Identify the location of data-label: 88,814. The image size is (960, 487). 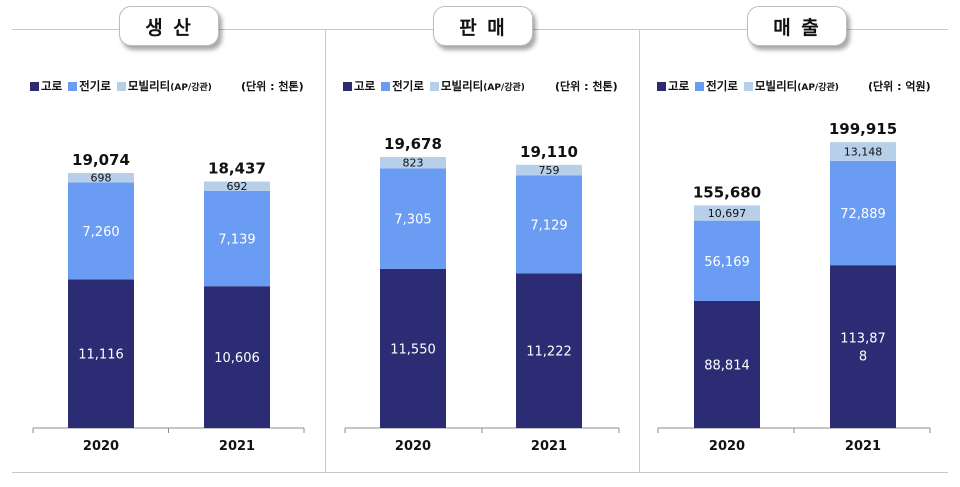
(727, 365).